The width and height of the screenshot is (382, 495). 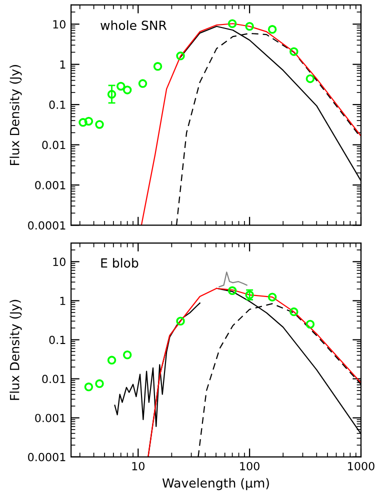 I want to click on annotation: whole SNR, so click(x=133, y=25).